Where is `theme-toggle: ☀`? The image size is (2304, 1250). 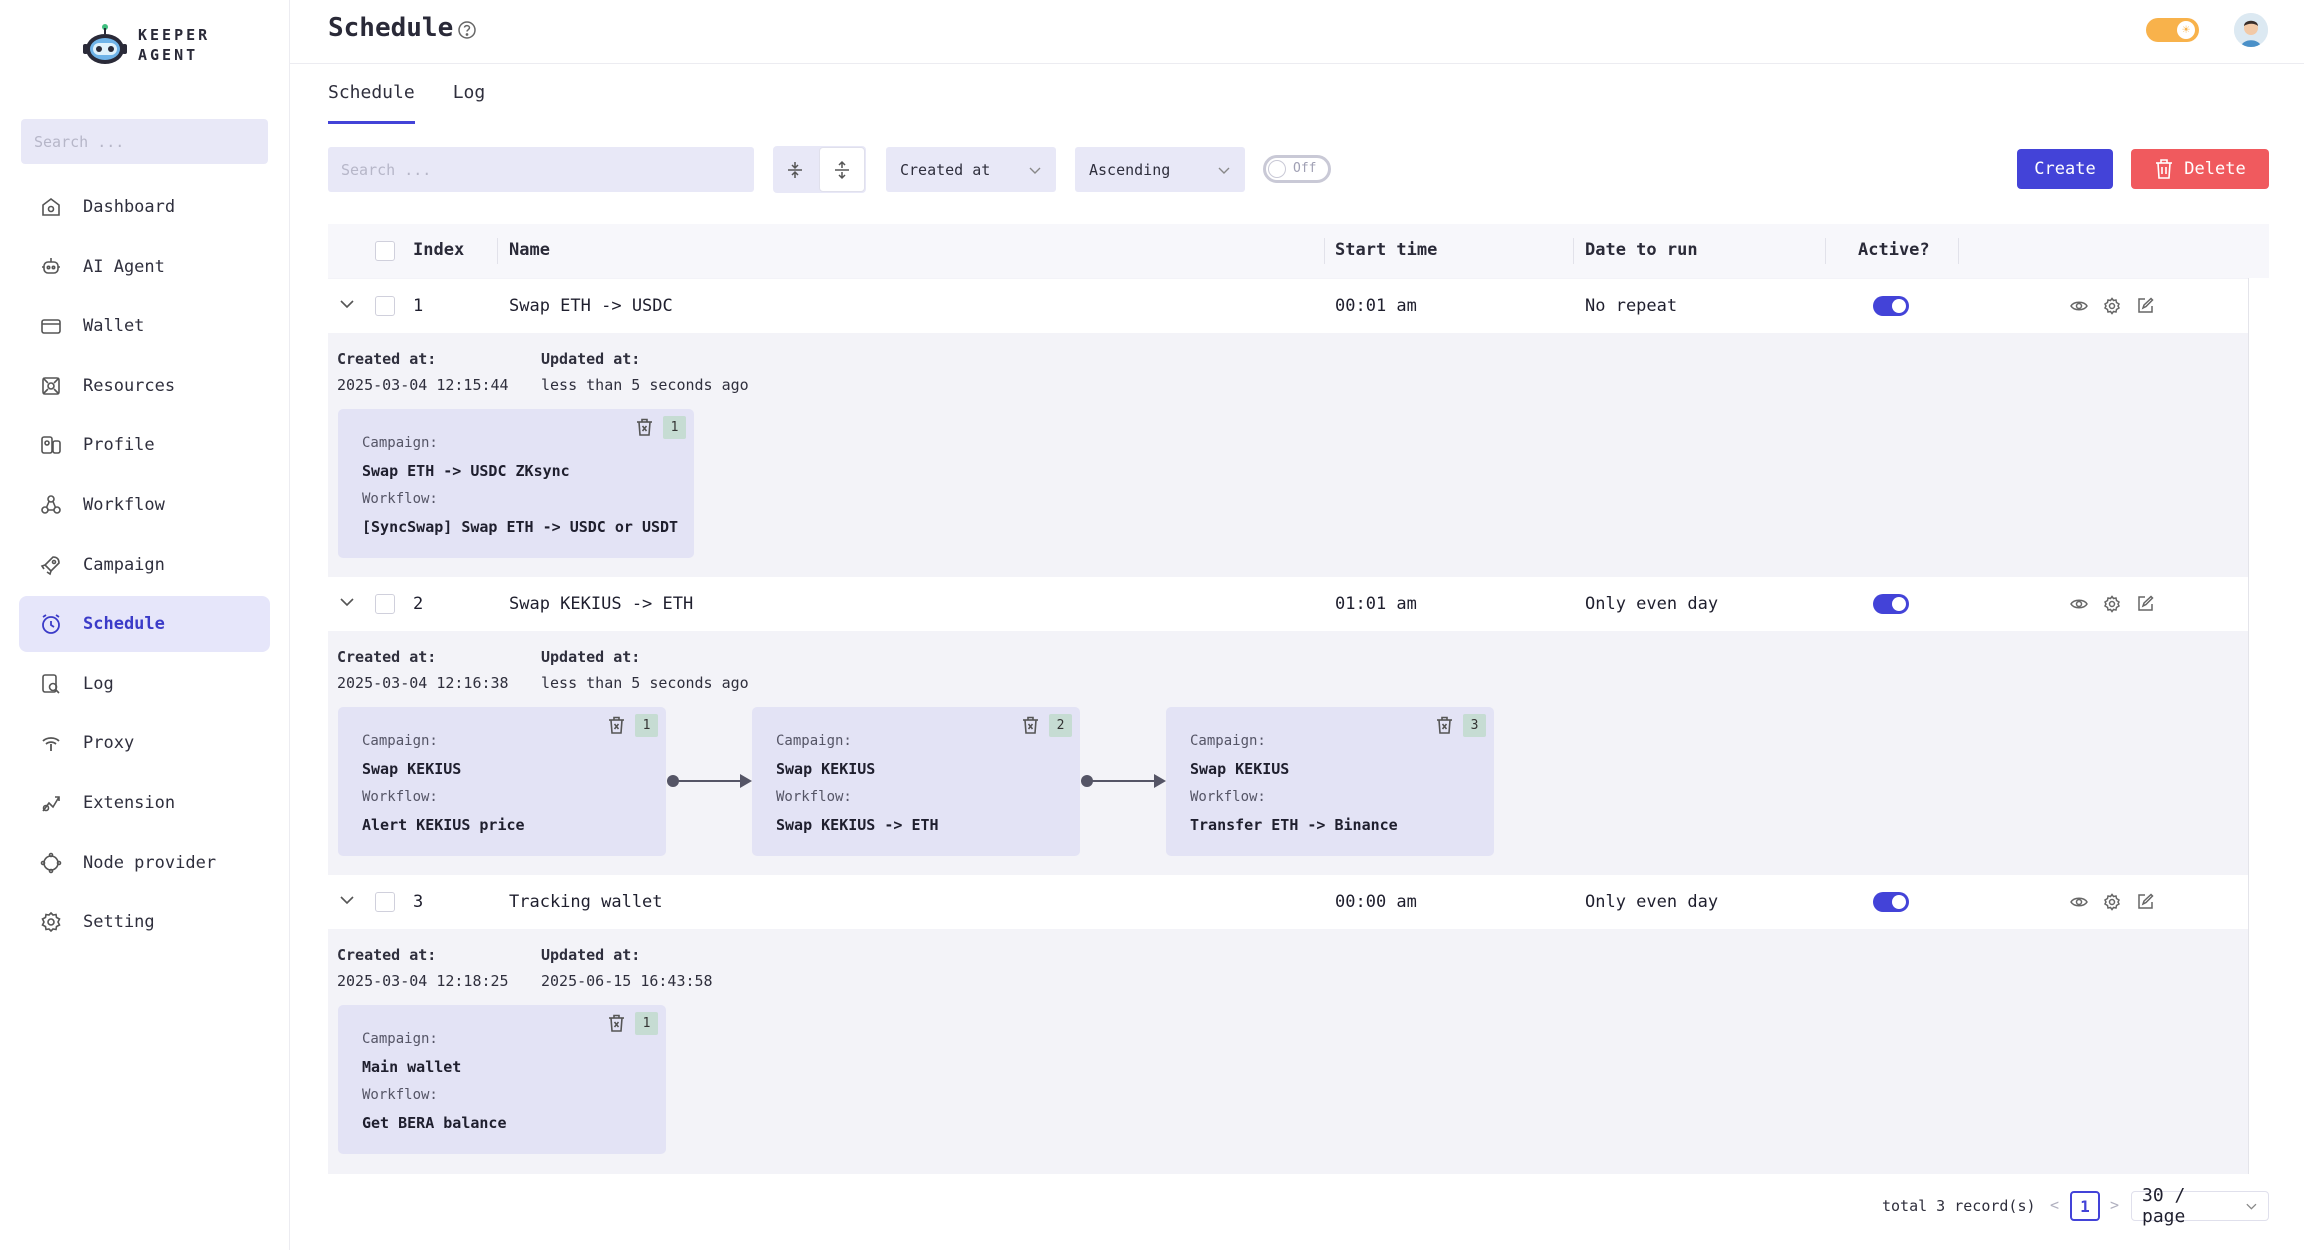 theme-toggle: ☀ is located at coordinates (2172, 30).